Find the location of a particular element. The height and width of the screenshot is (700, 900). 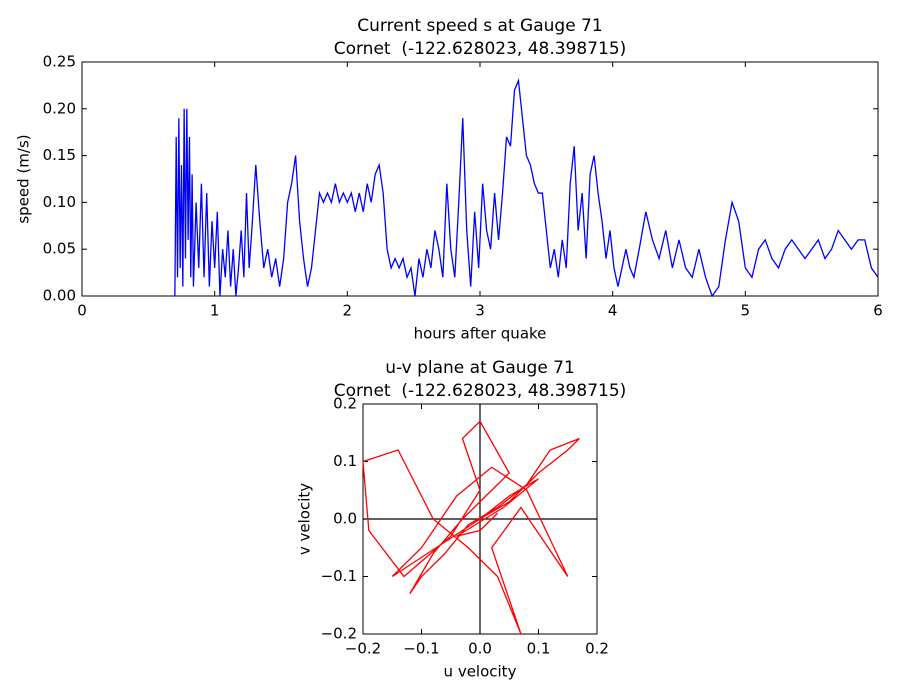

y-axis-label: v velocity is located at coordinates (305, 519).